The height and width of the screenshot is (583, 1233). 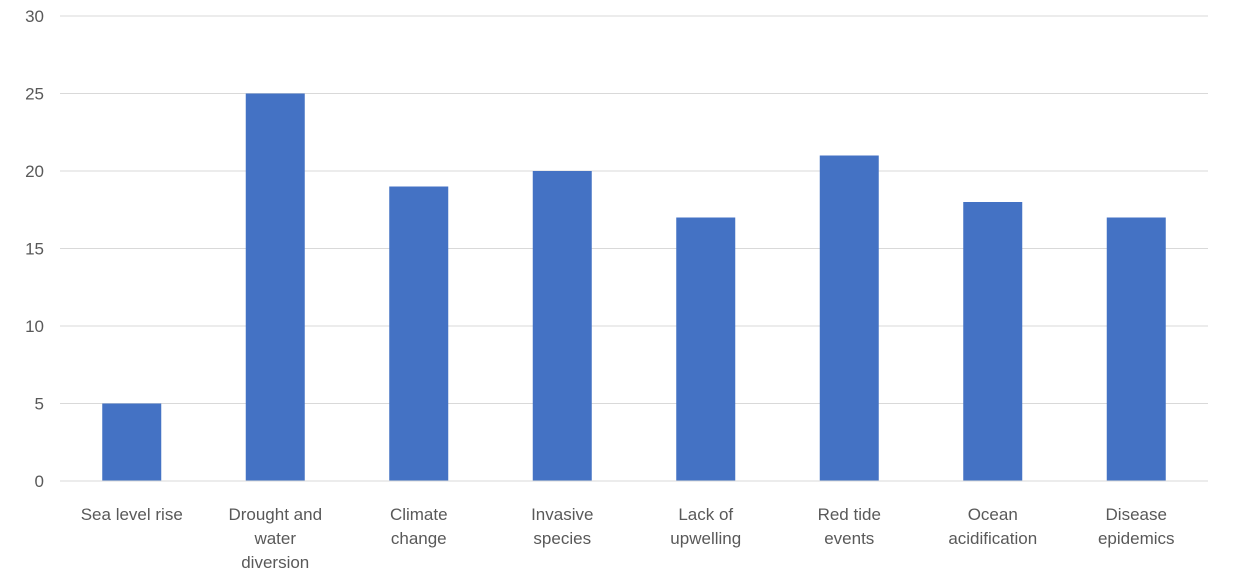 What do you see at coordinates (992, 538) in the screenshot?
I see `x-category-label-line: acidification` at bounding box center [992, 538].